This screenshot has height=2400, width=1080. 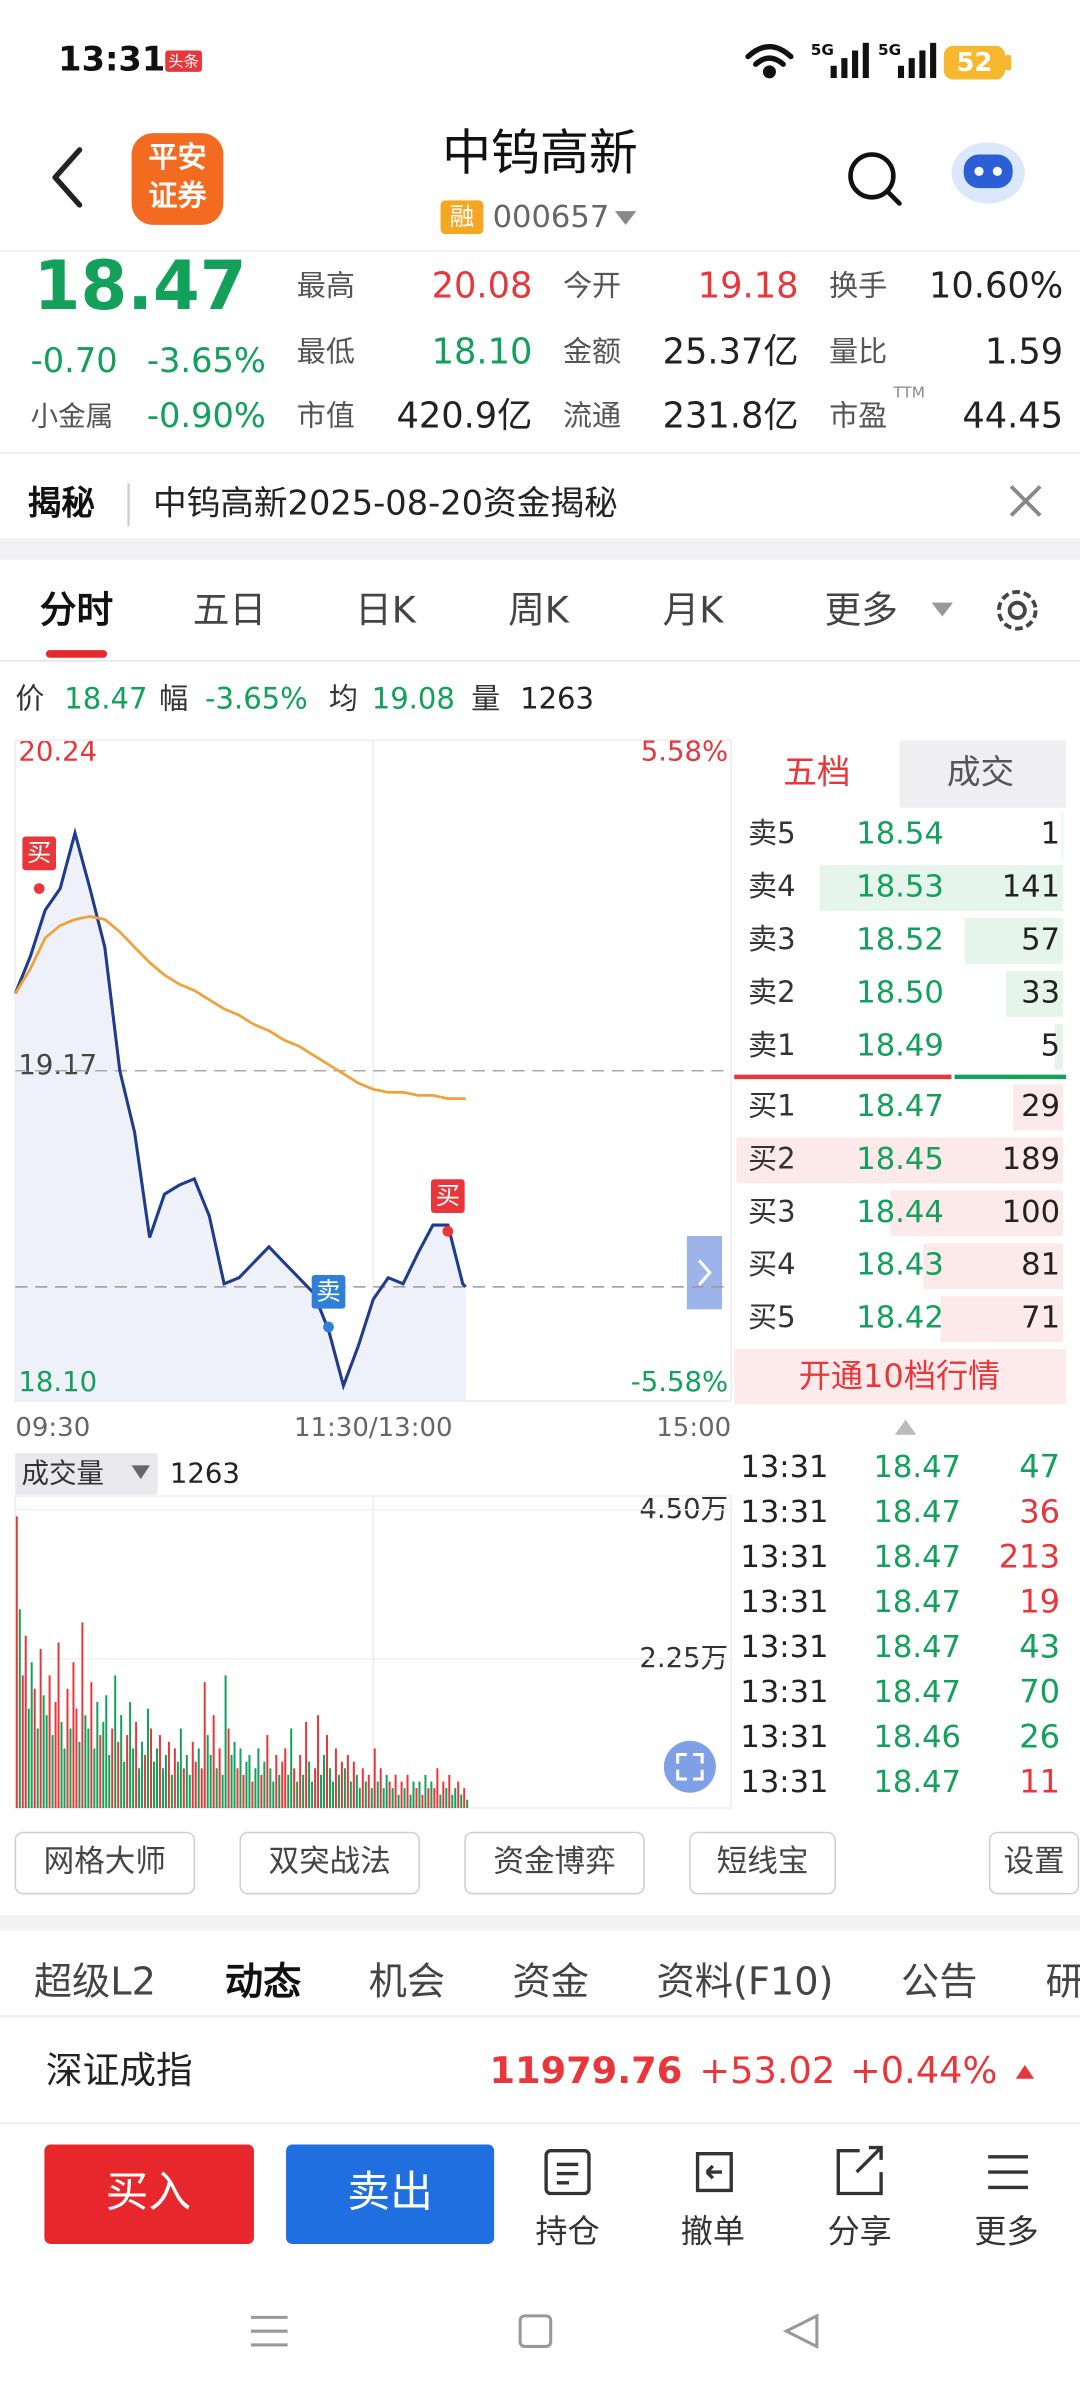 What do you see at coordinates (900, 1045) in the screenshot?
I see `level-price: 18.49` at bounding box center [900, 1045].